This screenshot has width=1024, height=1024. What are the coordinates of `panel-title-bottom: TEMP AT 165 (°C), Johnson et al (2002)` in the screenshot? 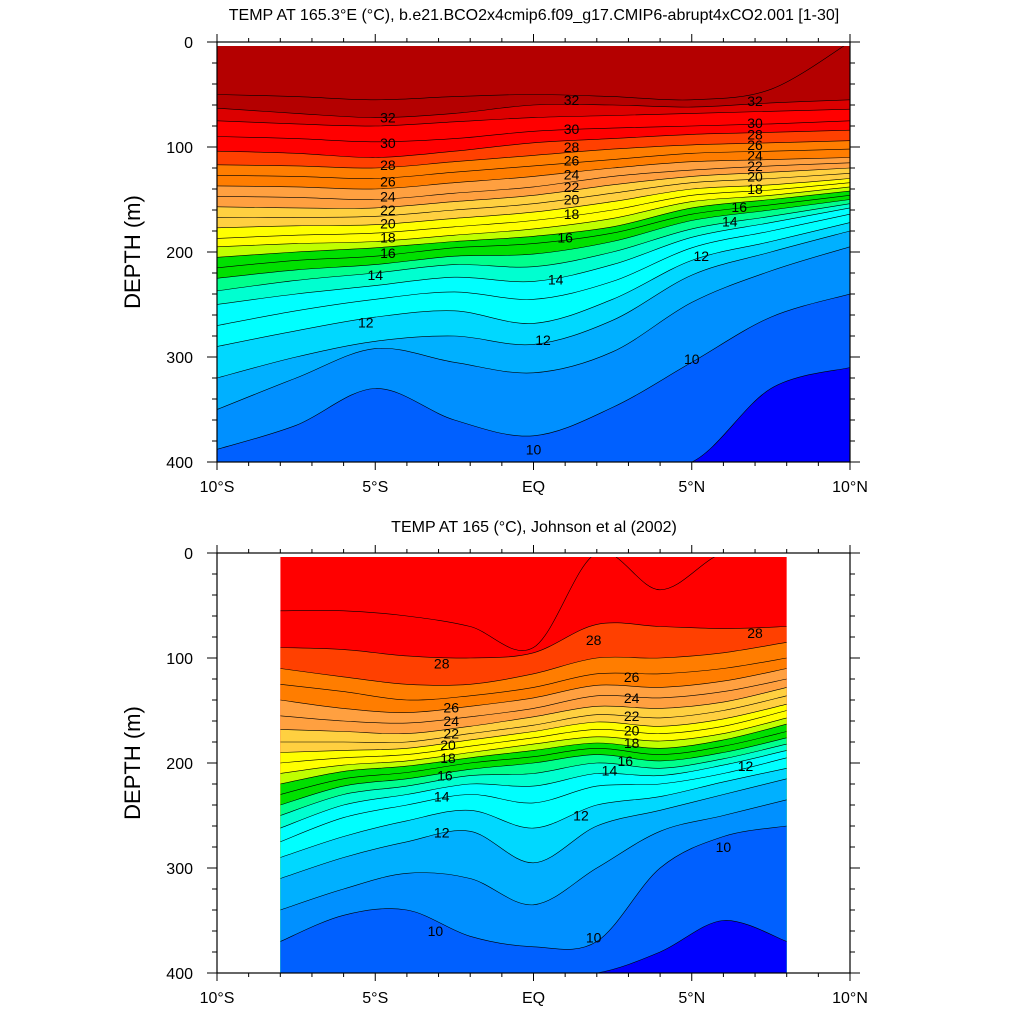 It's located at (534, 527).